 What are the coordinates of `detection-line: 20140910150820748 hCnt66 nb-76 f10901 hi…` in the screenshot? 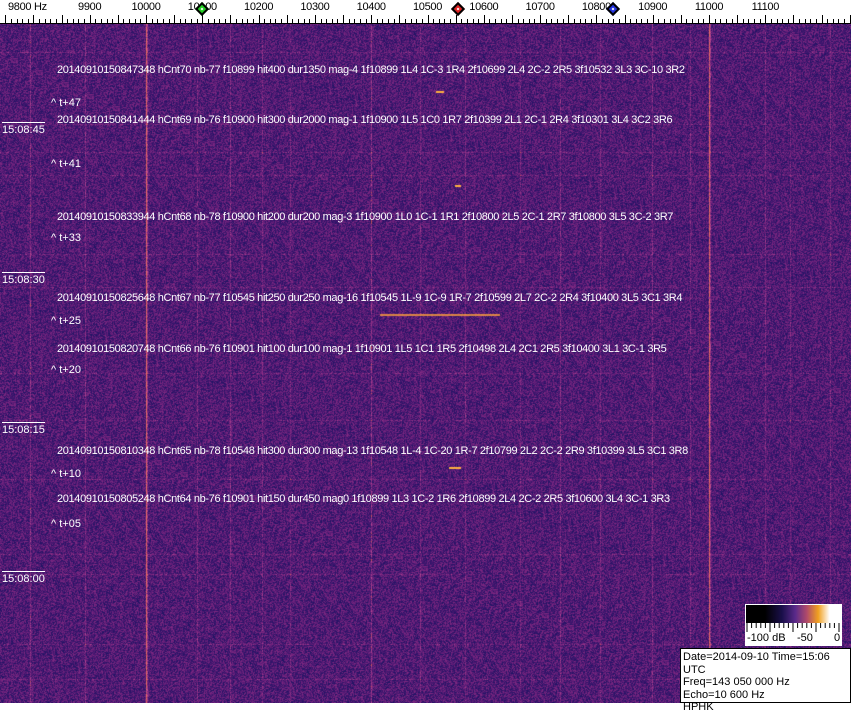 It's located at (362, 349).